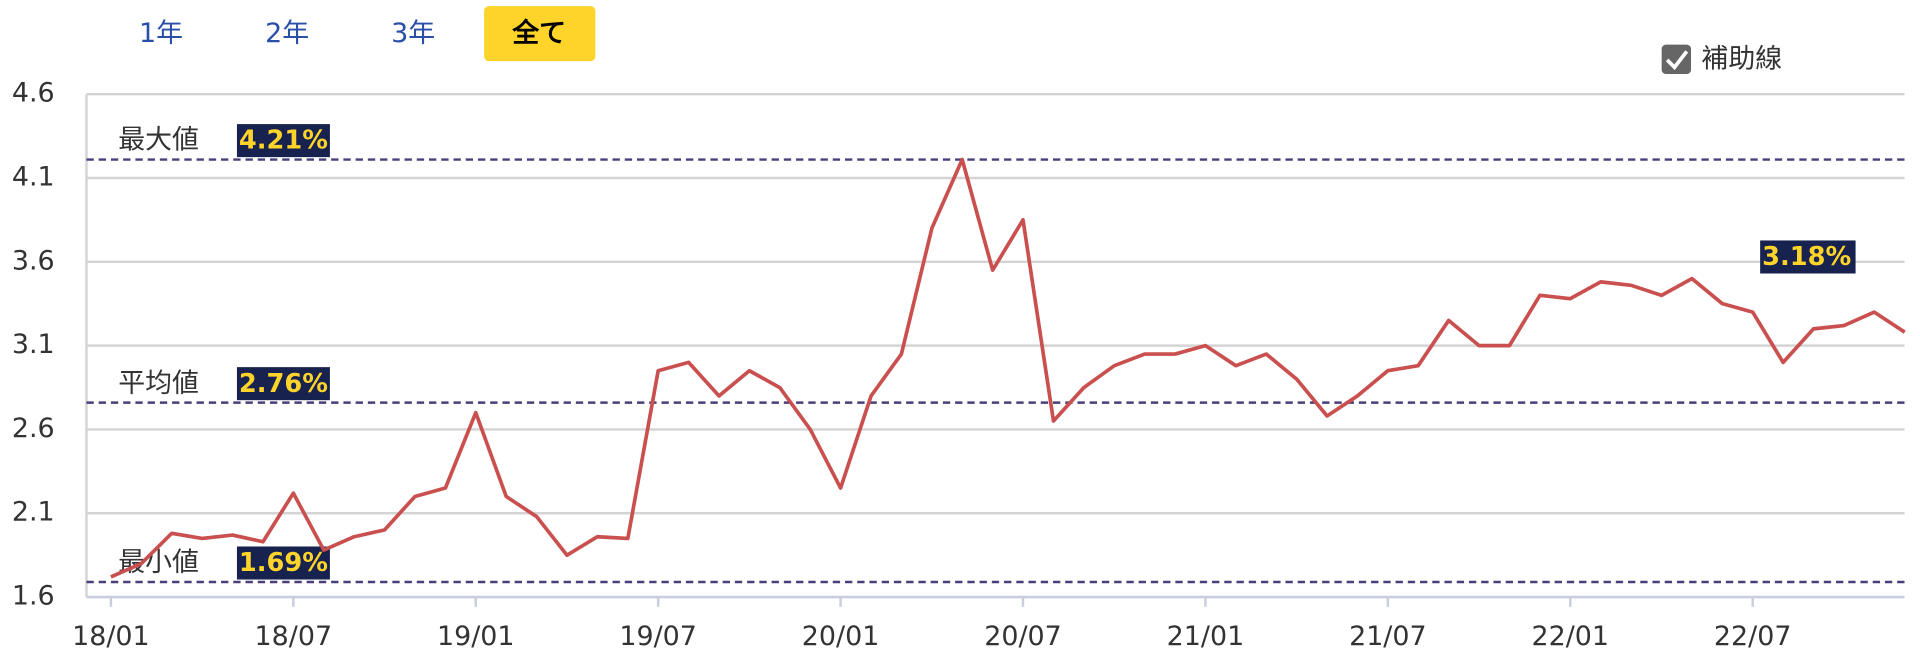  I want to click on x-tick-label: 20/07, so click(1023, 636).